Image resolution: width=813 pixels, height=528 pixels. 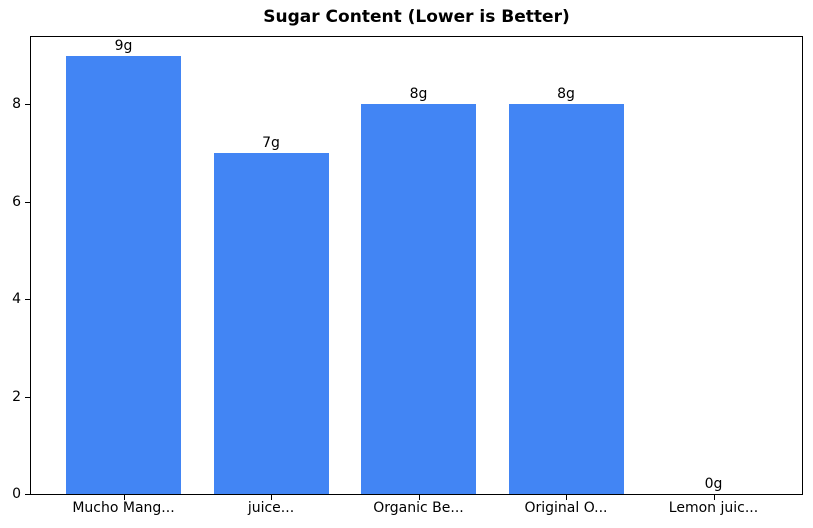 What do you see at coordinates (713, 484) in the screenshot?
I see `bar-value-label: 0g` at bounding box center [713, 484].